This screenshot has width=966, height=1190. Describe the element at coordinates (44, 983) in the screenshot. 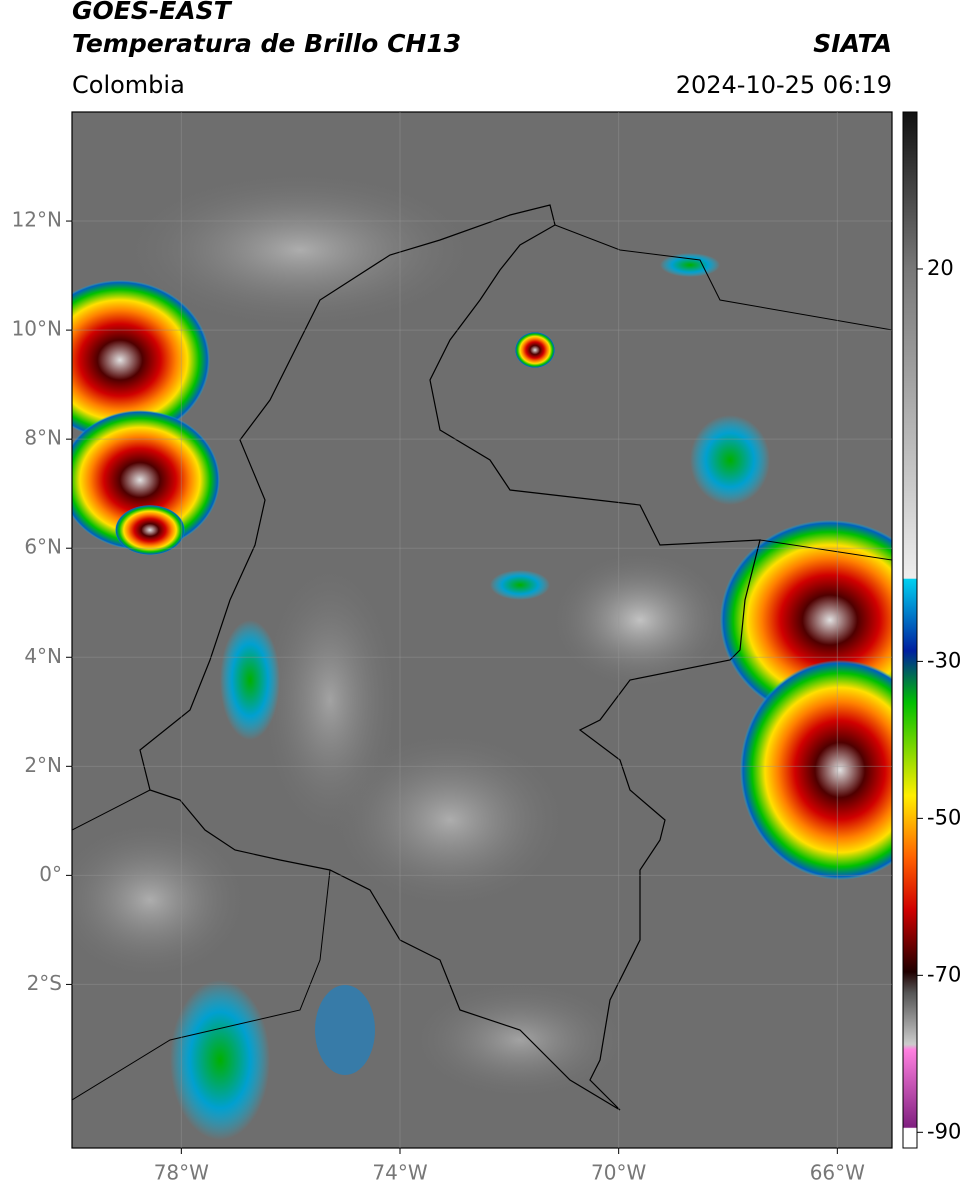

I see `y-tick-label: 2°S` at that location.